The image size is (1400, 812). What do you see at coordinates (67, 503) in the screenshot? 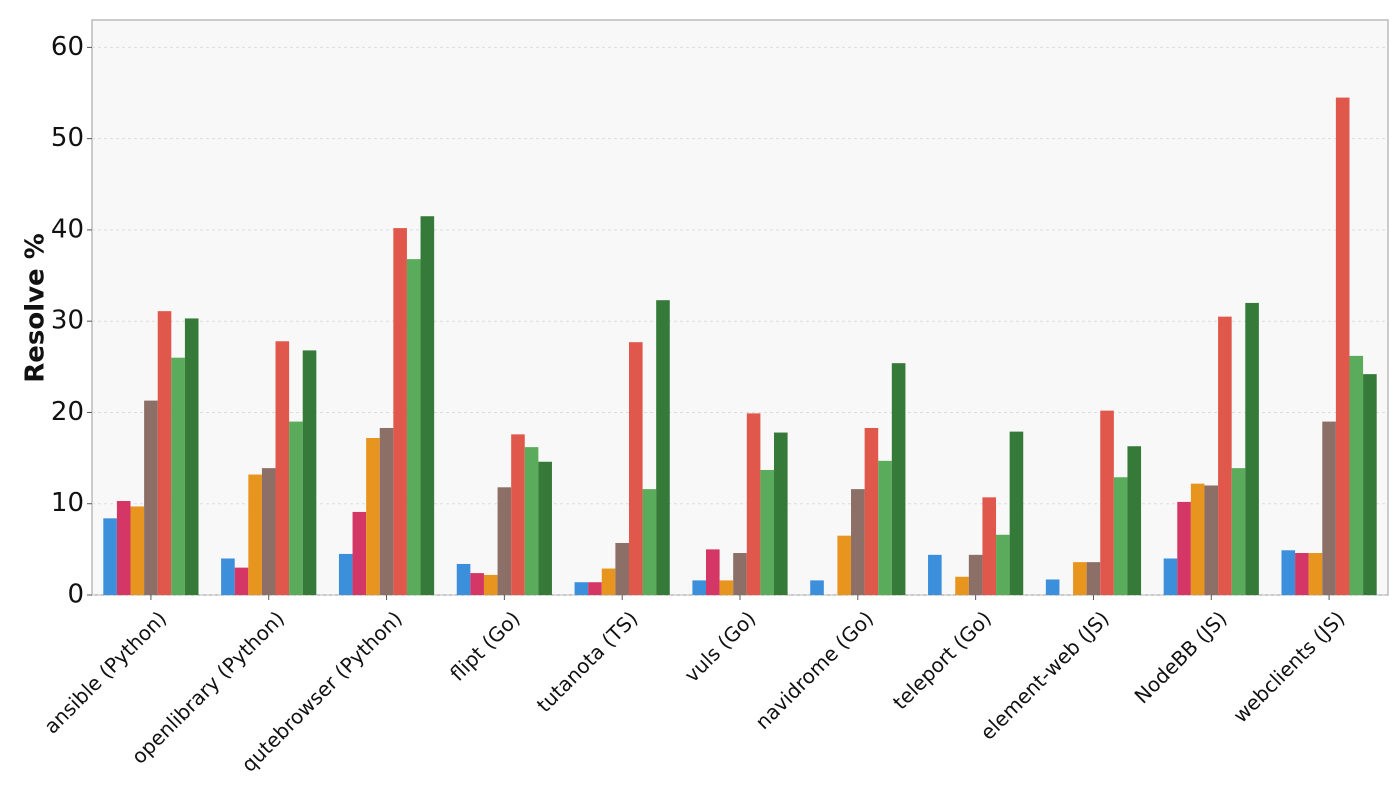
I see `y-tick-label: 10` at bounding box center [67, 503].